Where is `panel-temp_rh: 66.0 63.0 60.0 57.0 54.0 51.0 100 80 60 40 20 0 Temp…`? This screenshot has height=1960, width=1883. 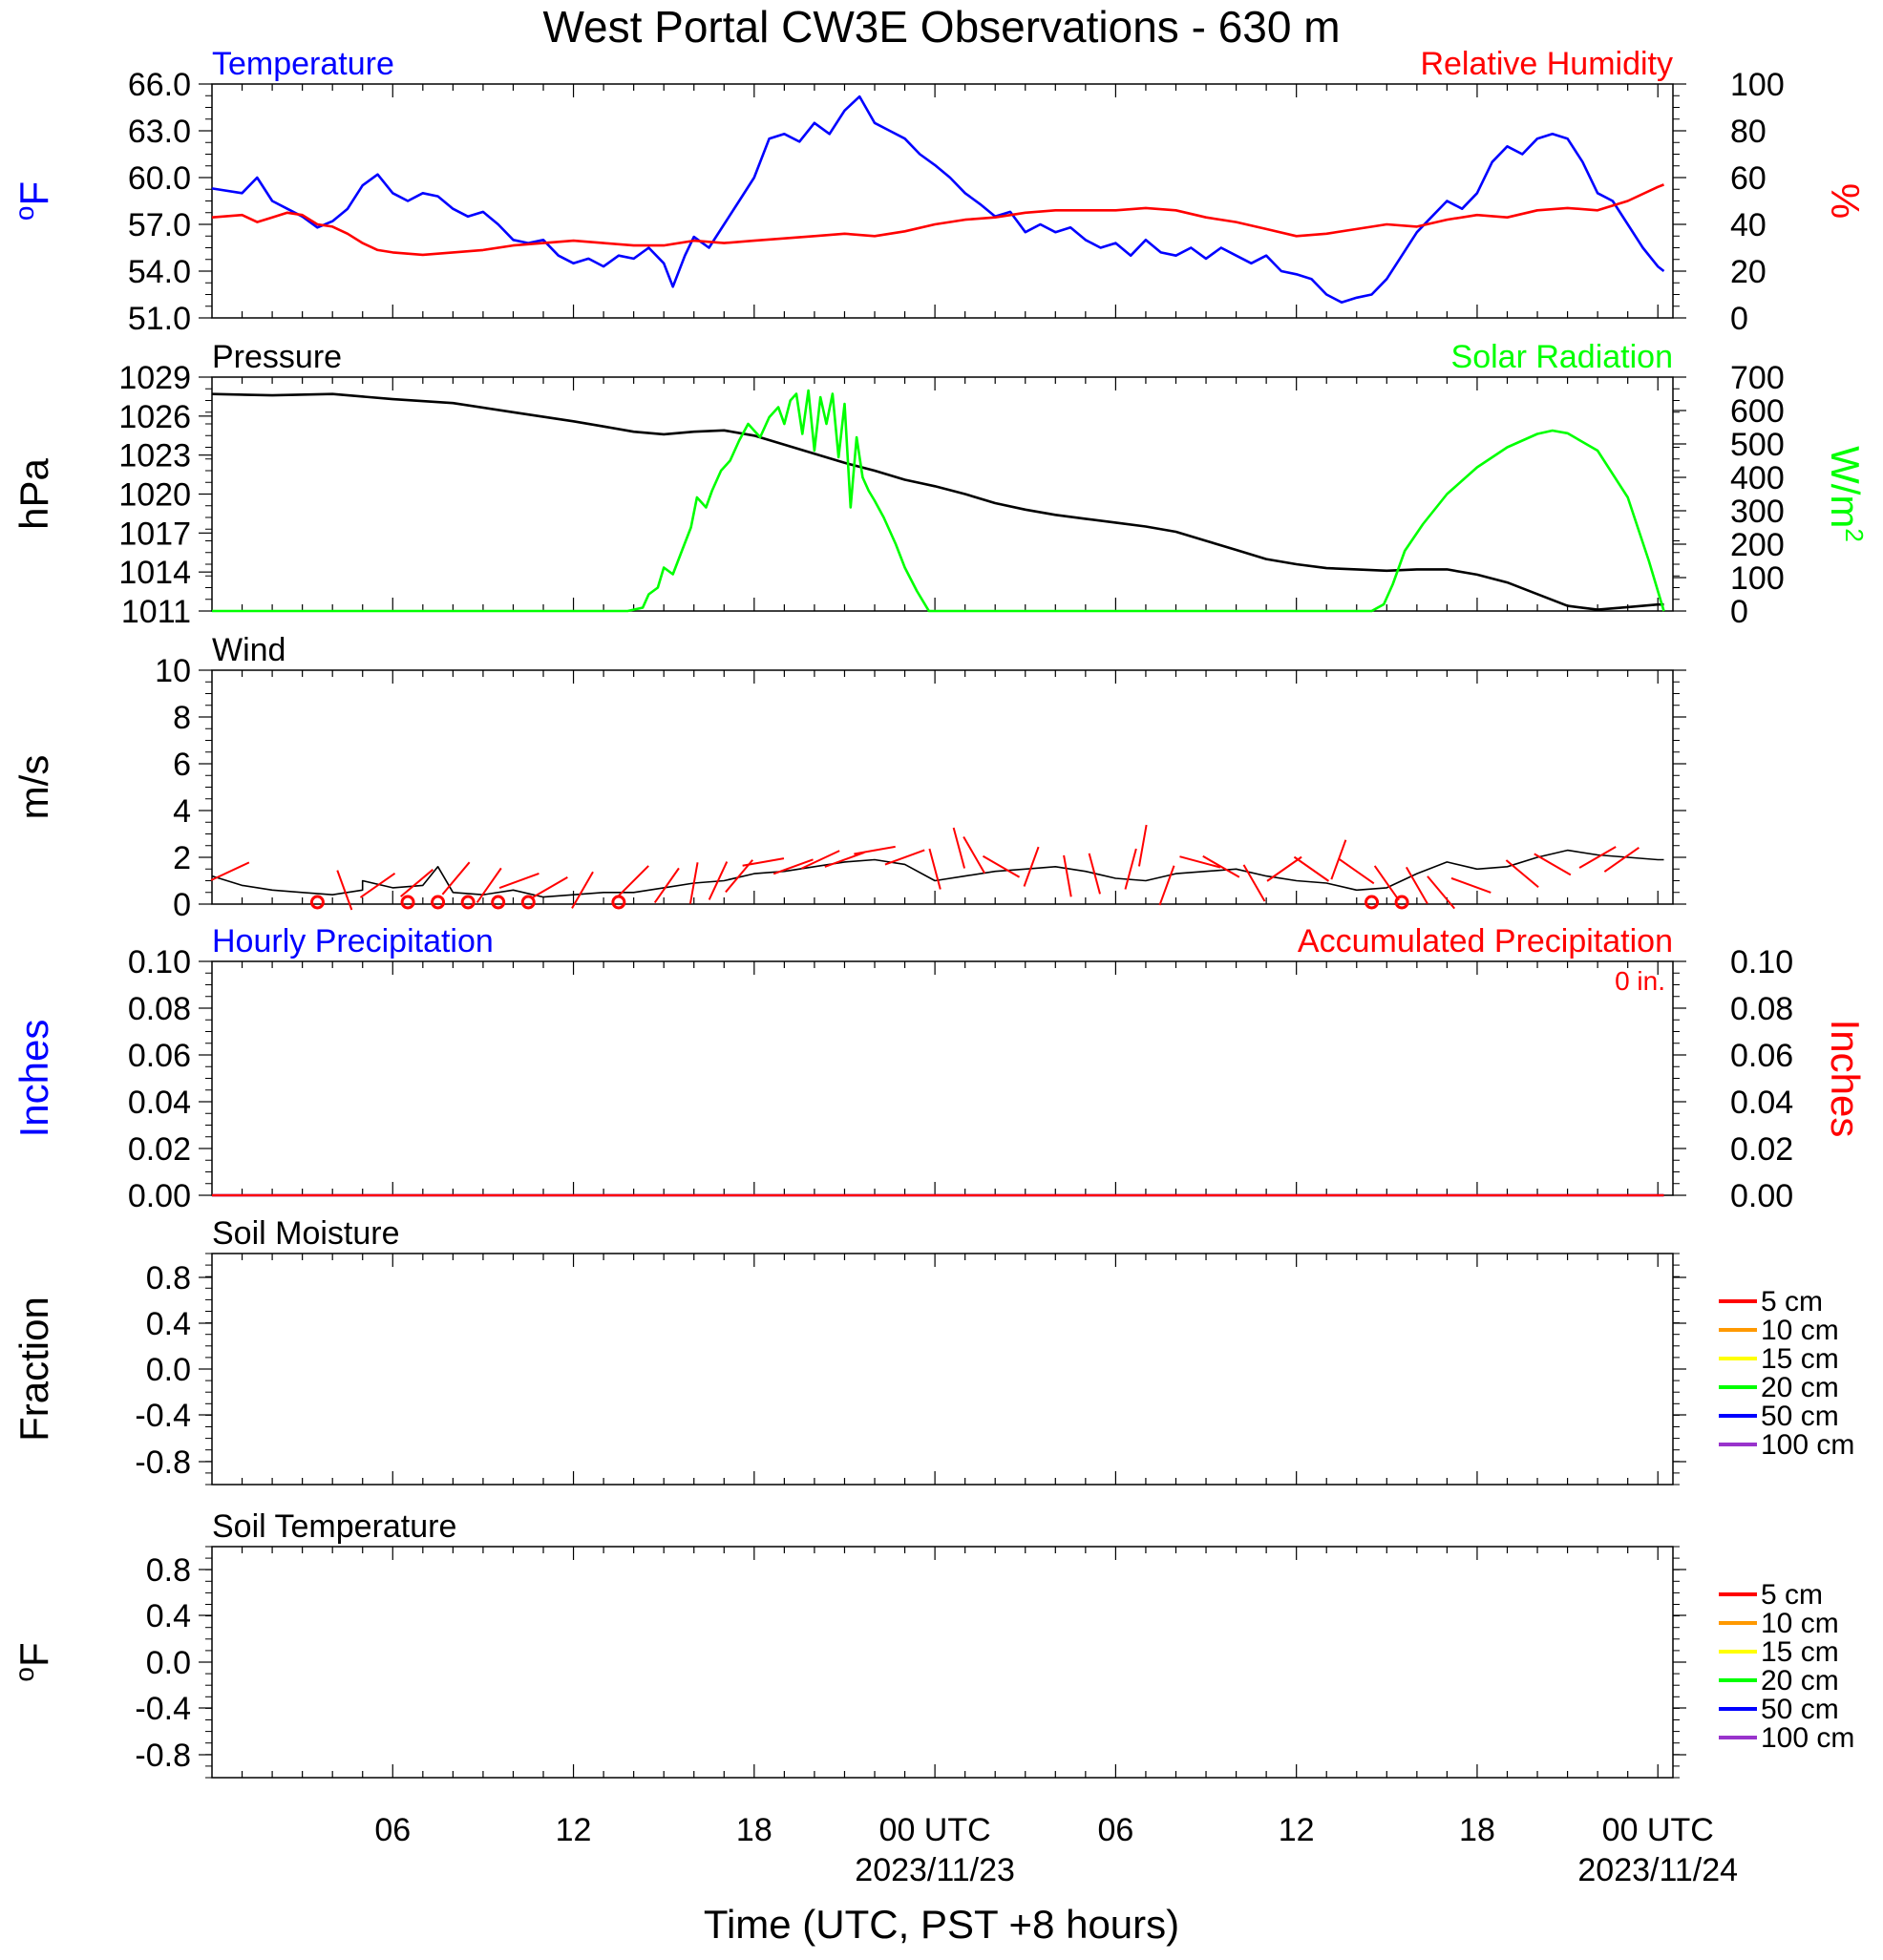
panel-temp_rh: 66.0 63.0 60.0 57.0 54.0 51.0 100 80 60 40 20 0 Temp… is located at coordinates (939, 191).